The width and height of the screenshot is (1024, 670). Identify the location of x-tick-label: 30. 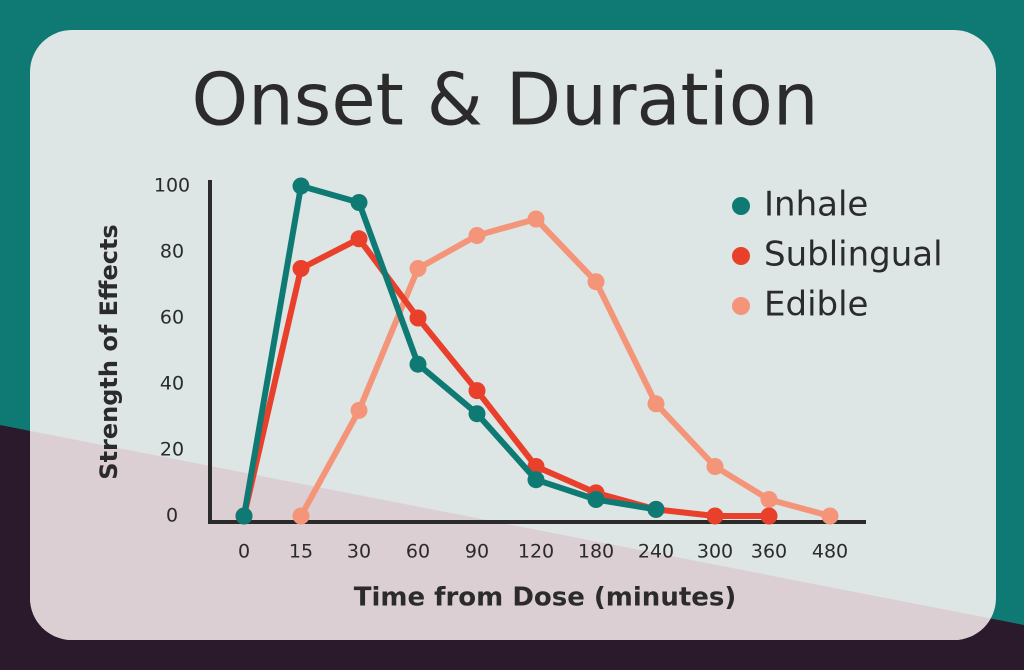
(359, 552).